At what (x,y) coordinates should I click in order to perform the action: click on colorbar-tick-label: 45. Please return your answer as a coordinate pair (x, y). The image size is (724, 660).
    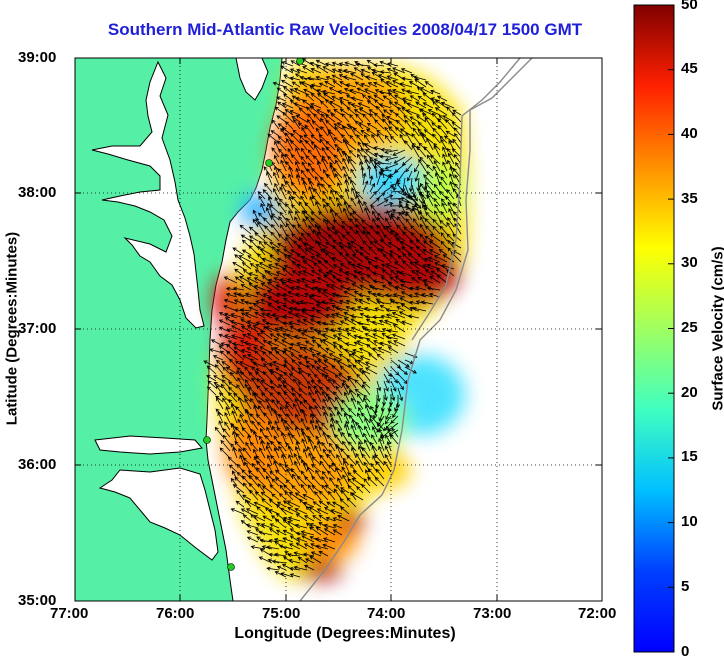
    Looking at the image, I should click on (689, 68).